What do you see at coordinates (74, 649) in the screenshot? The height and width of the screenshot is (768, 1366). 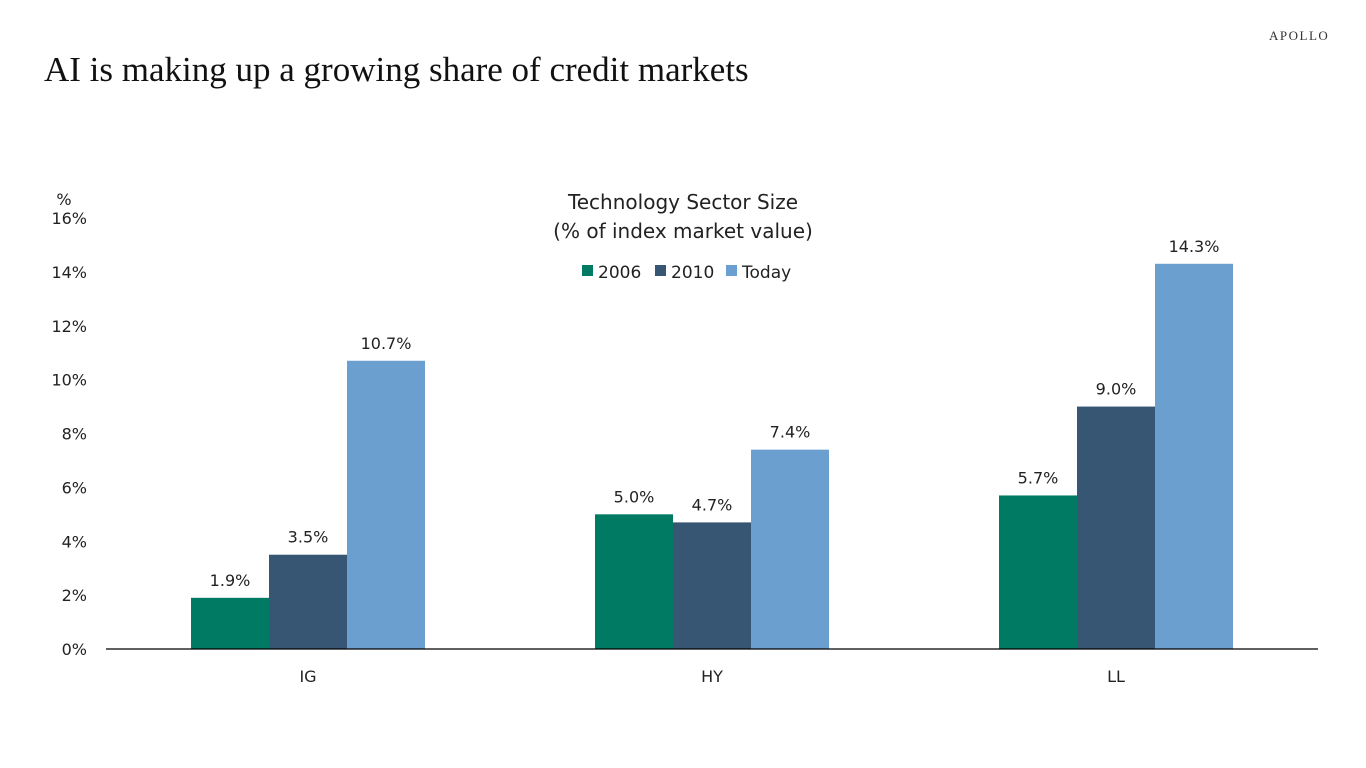 I see `y-tick-label: 0%` at bounding box center [74, 649].